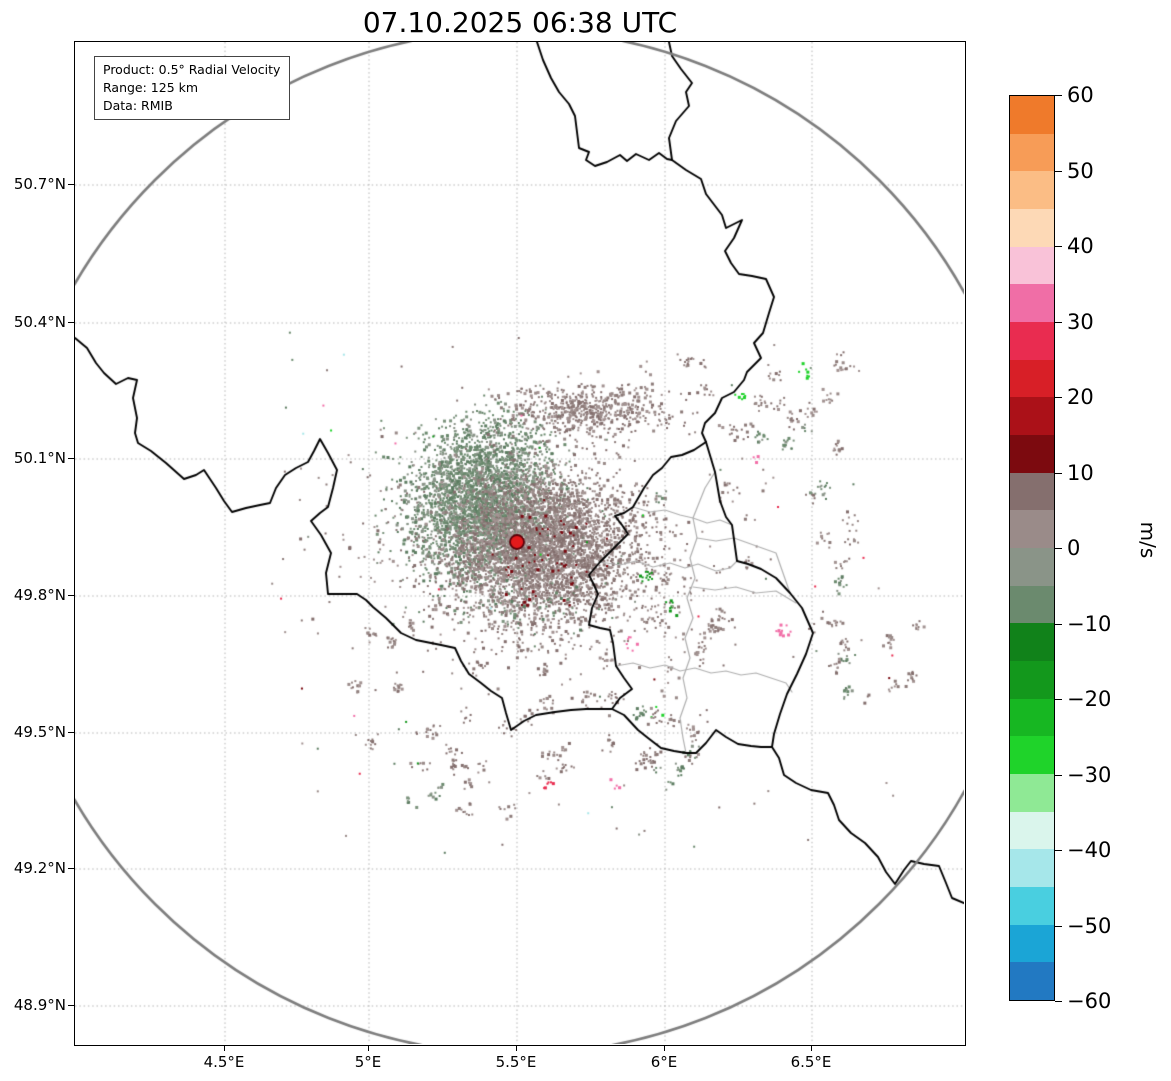 The width and height of the screenshot is (1171, 1081). Describe the element at coordinates (811, 1062) in the screenshot. I see `lon-tick-label: 6.5°E` at that location.